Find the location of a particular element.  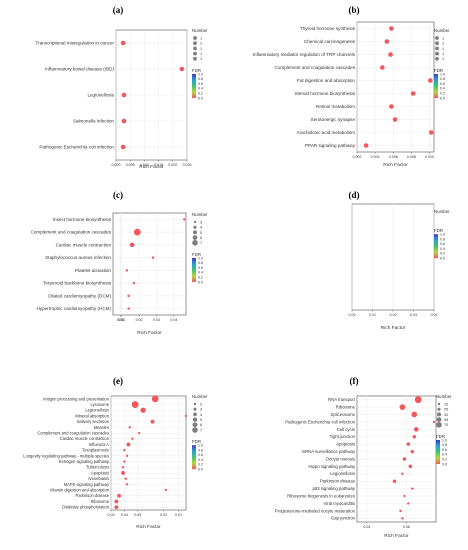

legend-size-label: 5 is located at coordinates (201, 233).